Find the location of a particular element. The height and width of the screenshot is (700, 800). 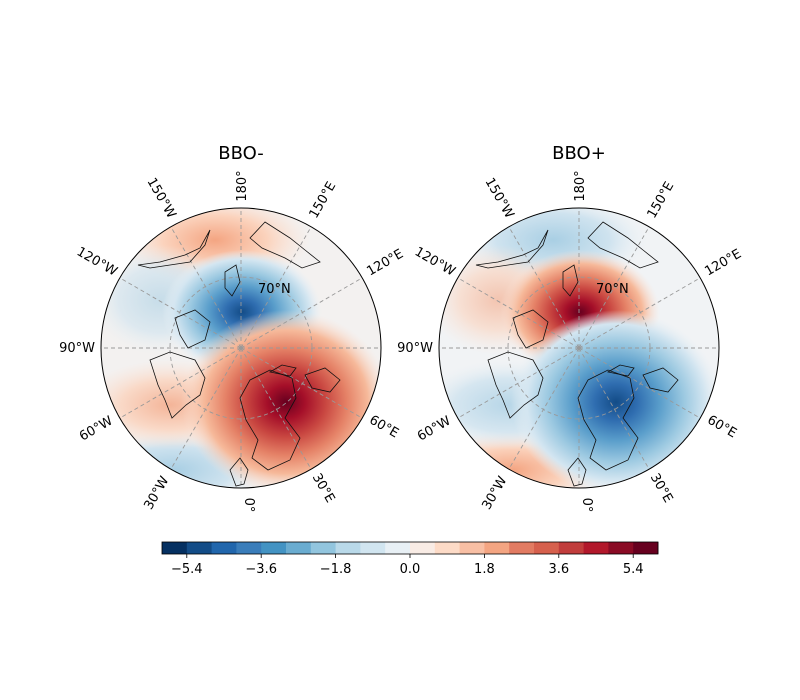

colorbar-tick-label: −1.8 is located at coordinates (336, 569).